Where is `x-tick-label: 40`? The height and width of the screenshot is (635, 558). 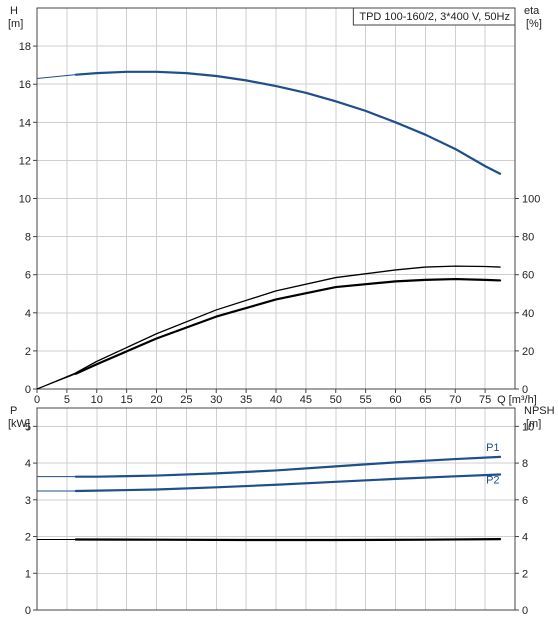
x-tick-label: 40 is located at coordinates (276, 400).